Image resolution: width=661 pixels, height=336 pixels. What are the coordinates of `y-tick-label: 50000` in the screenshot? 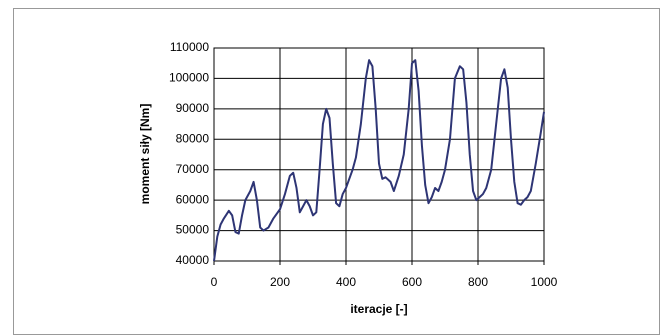 It's located at (193, 230).